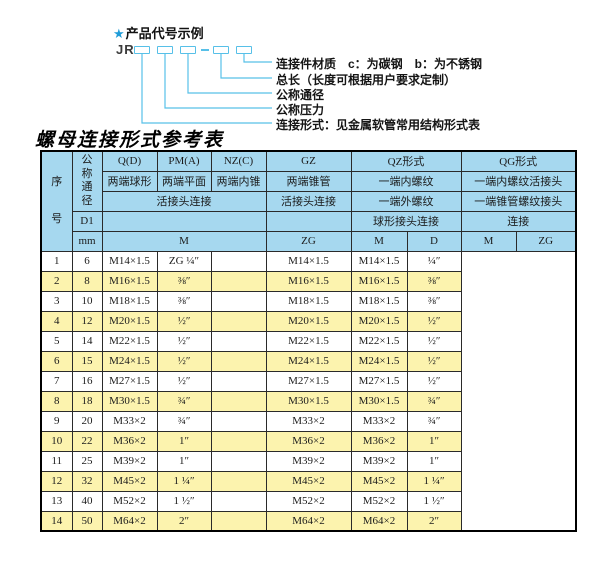  Describe the element at coordinates (184, 401) in the screenshot. I see `cell-gz: ¾″` at that location.